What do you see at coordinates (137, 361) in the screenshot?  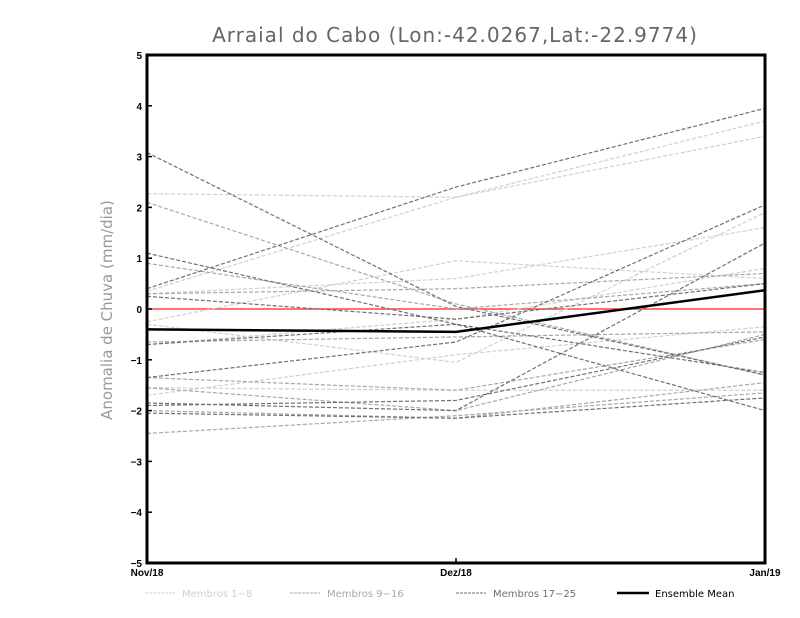 I see `y-tick-label: −1` at bounding box center [137, 361].